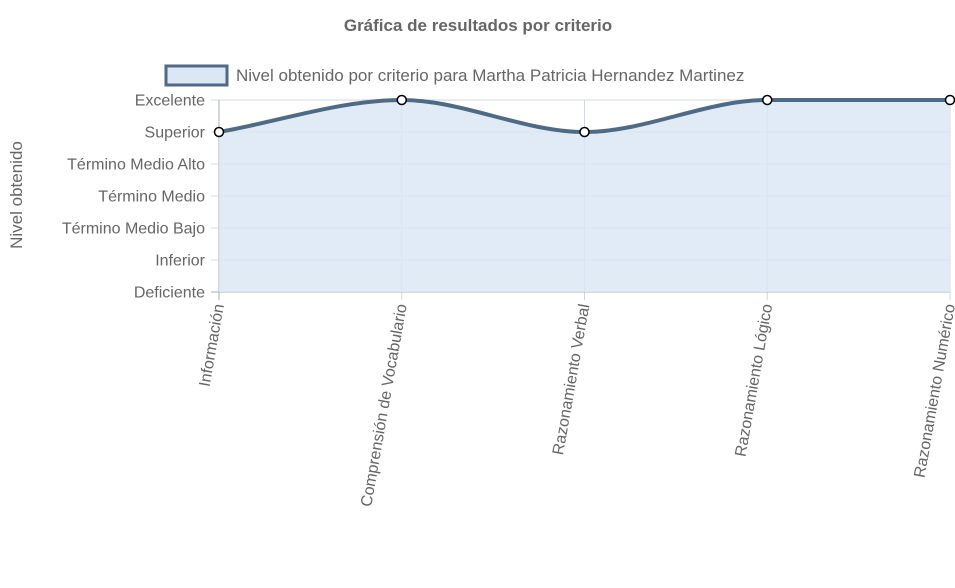 This screenshot has width=955, height=588. Describe the element at coordinates (212, 345) in the screenshot. I see `x-tick-label: Información` at that location.